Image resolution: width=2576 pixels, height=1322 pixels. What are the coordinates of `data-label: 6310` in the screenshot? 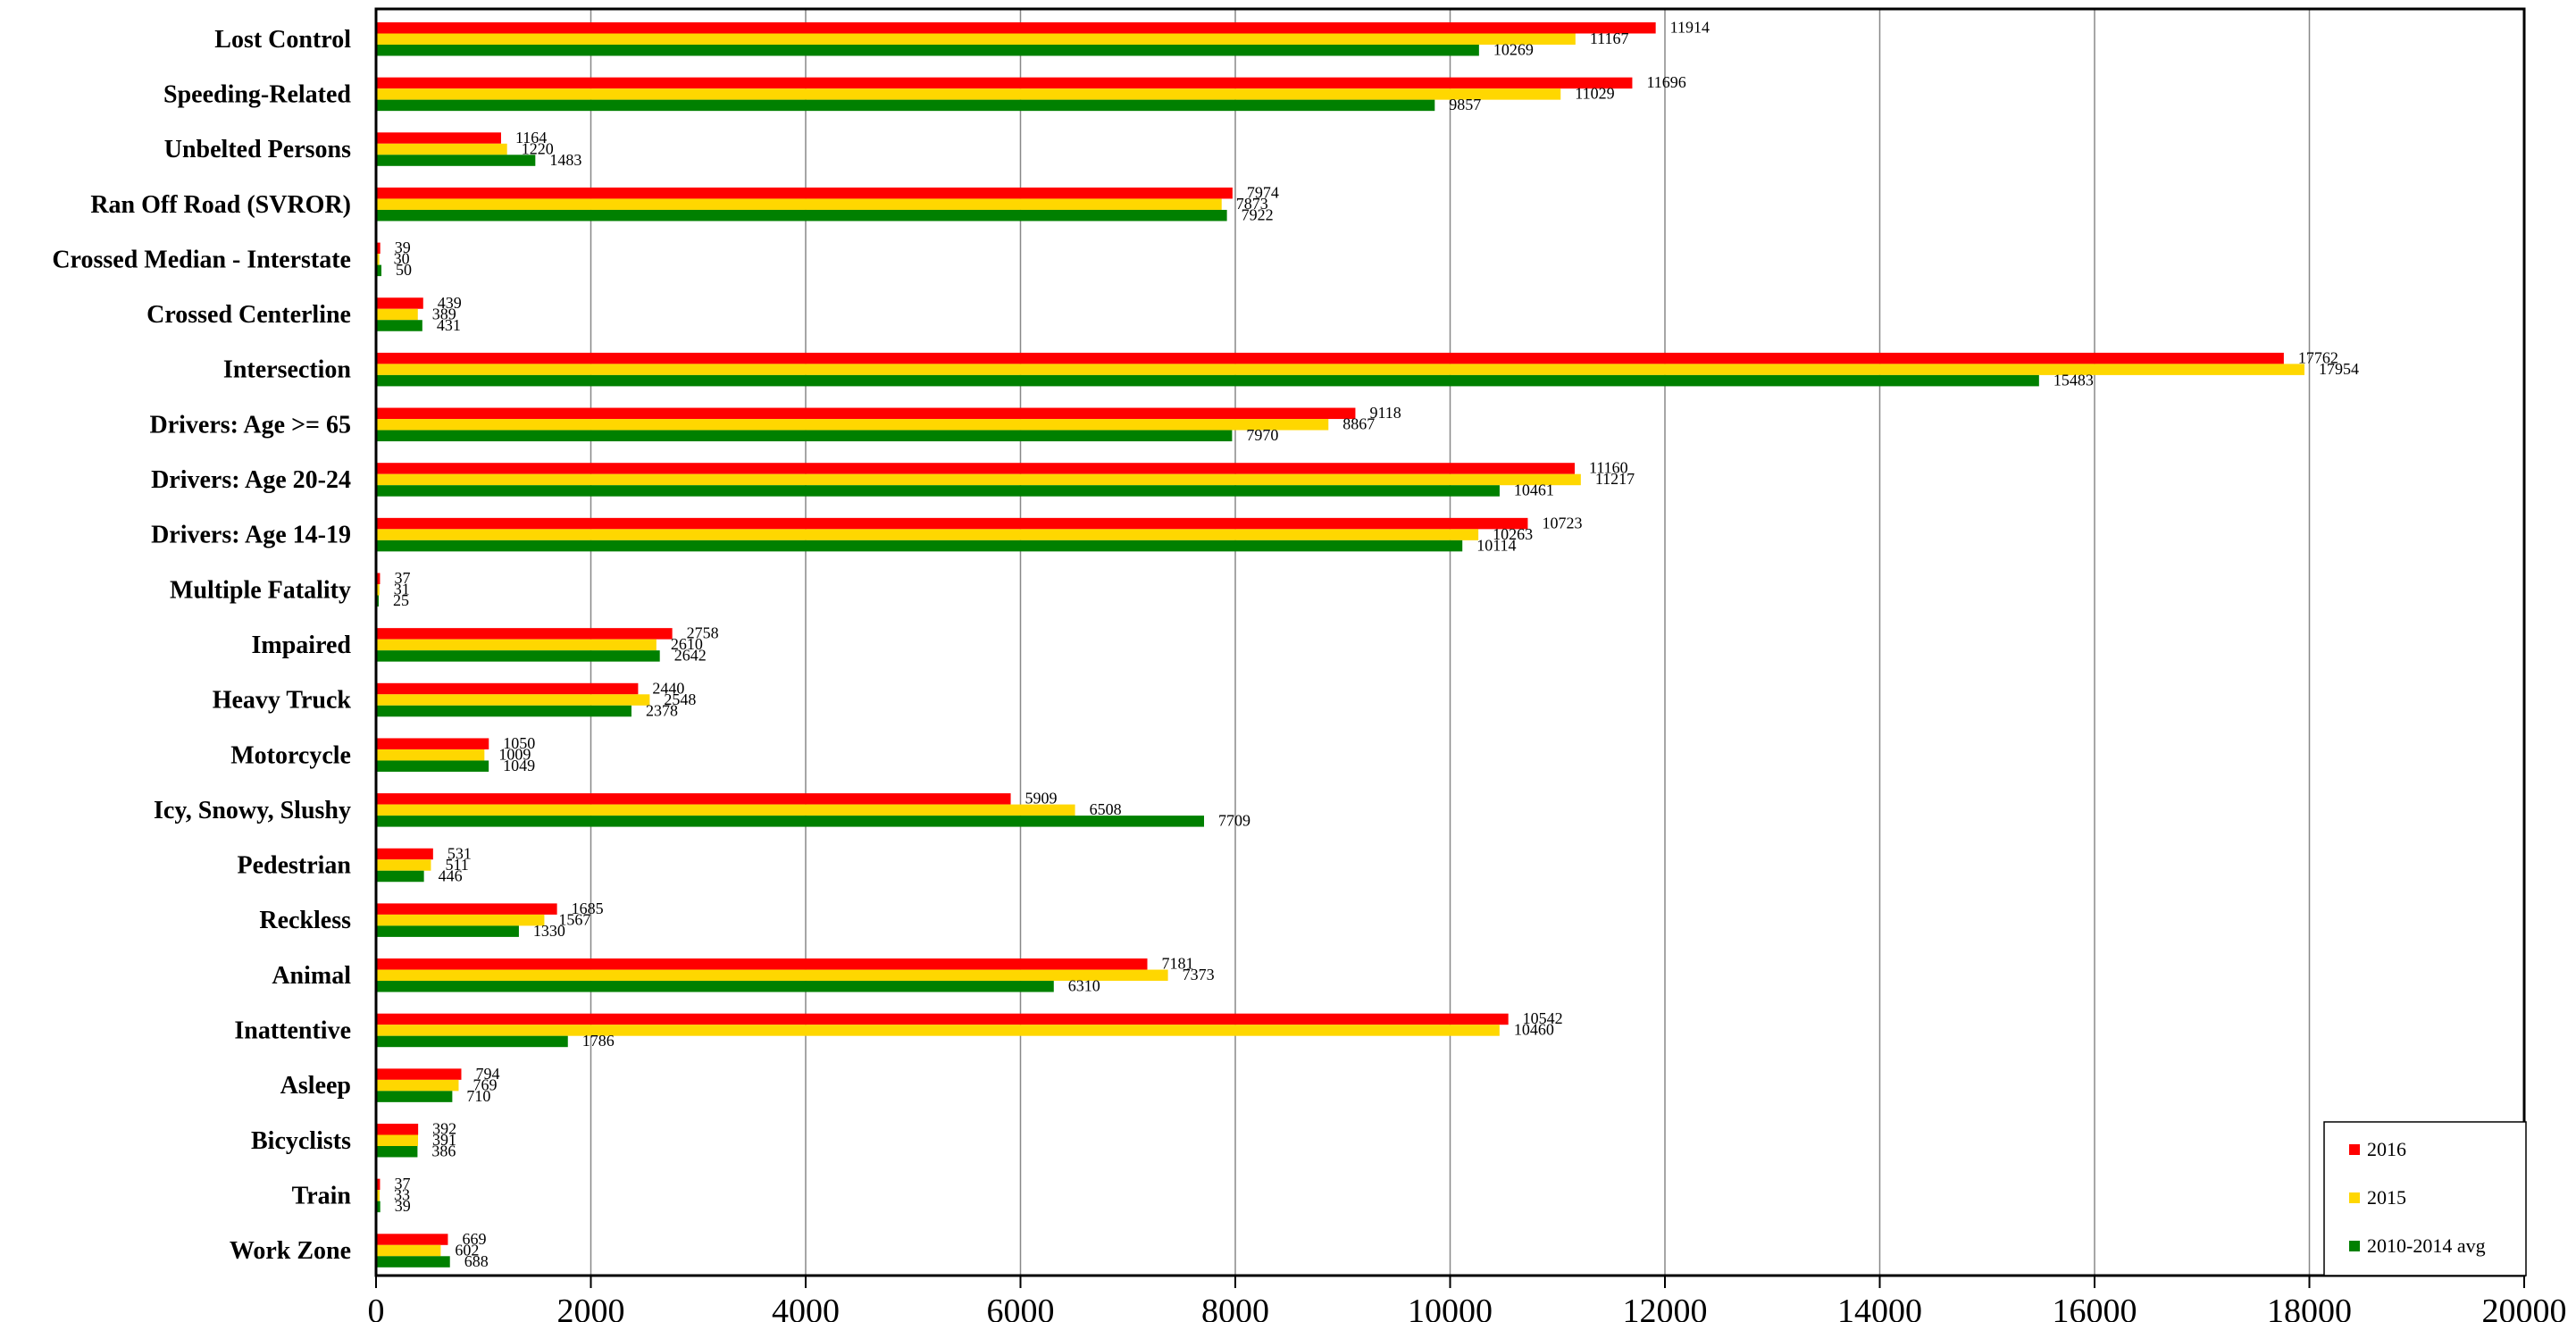 It's located at (1084, 986).